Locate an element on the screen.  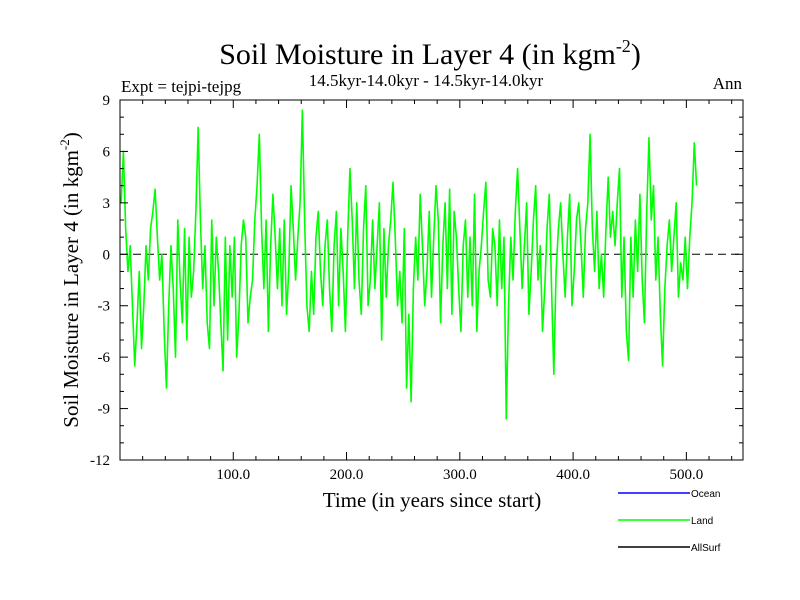
chart-title-close: ) is located at coordinates (636, 54).